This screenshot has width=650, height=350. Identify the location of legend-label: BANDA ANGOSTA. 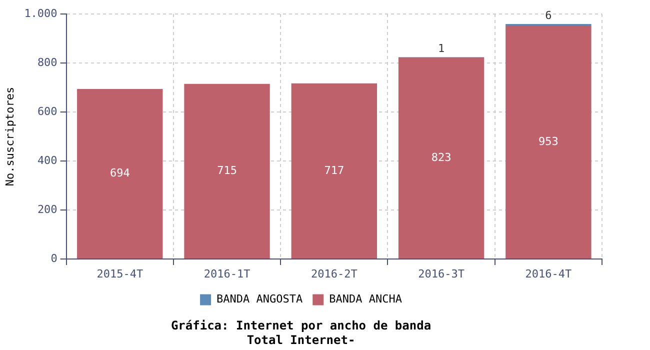
(259, 299).